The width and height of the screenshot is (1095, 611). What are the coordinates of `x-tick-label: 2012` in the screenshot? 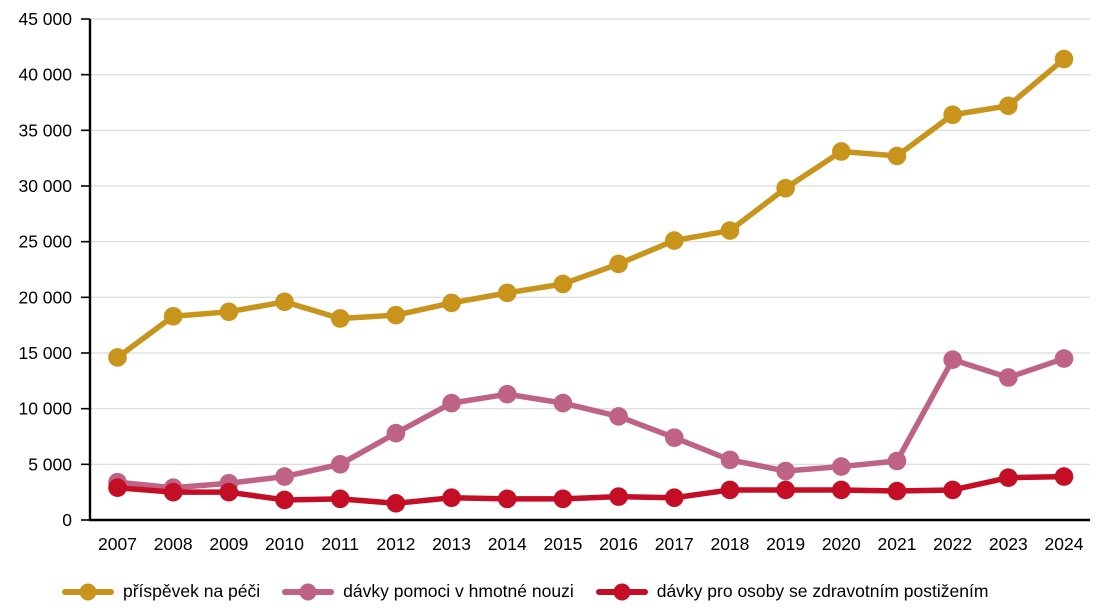 It's located at (395, 544).